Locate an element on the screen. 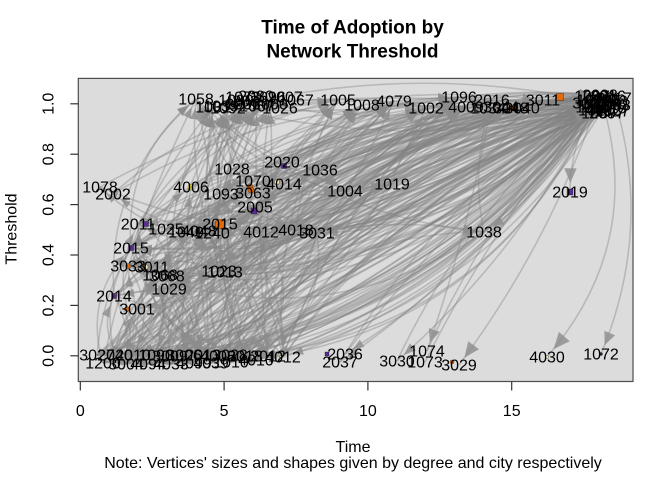  svg-text: 2019 is located at coordinates (570, 193).